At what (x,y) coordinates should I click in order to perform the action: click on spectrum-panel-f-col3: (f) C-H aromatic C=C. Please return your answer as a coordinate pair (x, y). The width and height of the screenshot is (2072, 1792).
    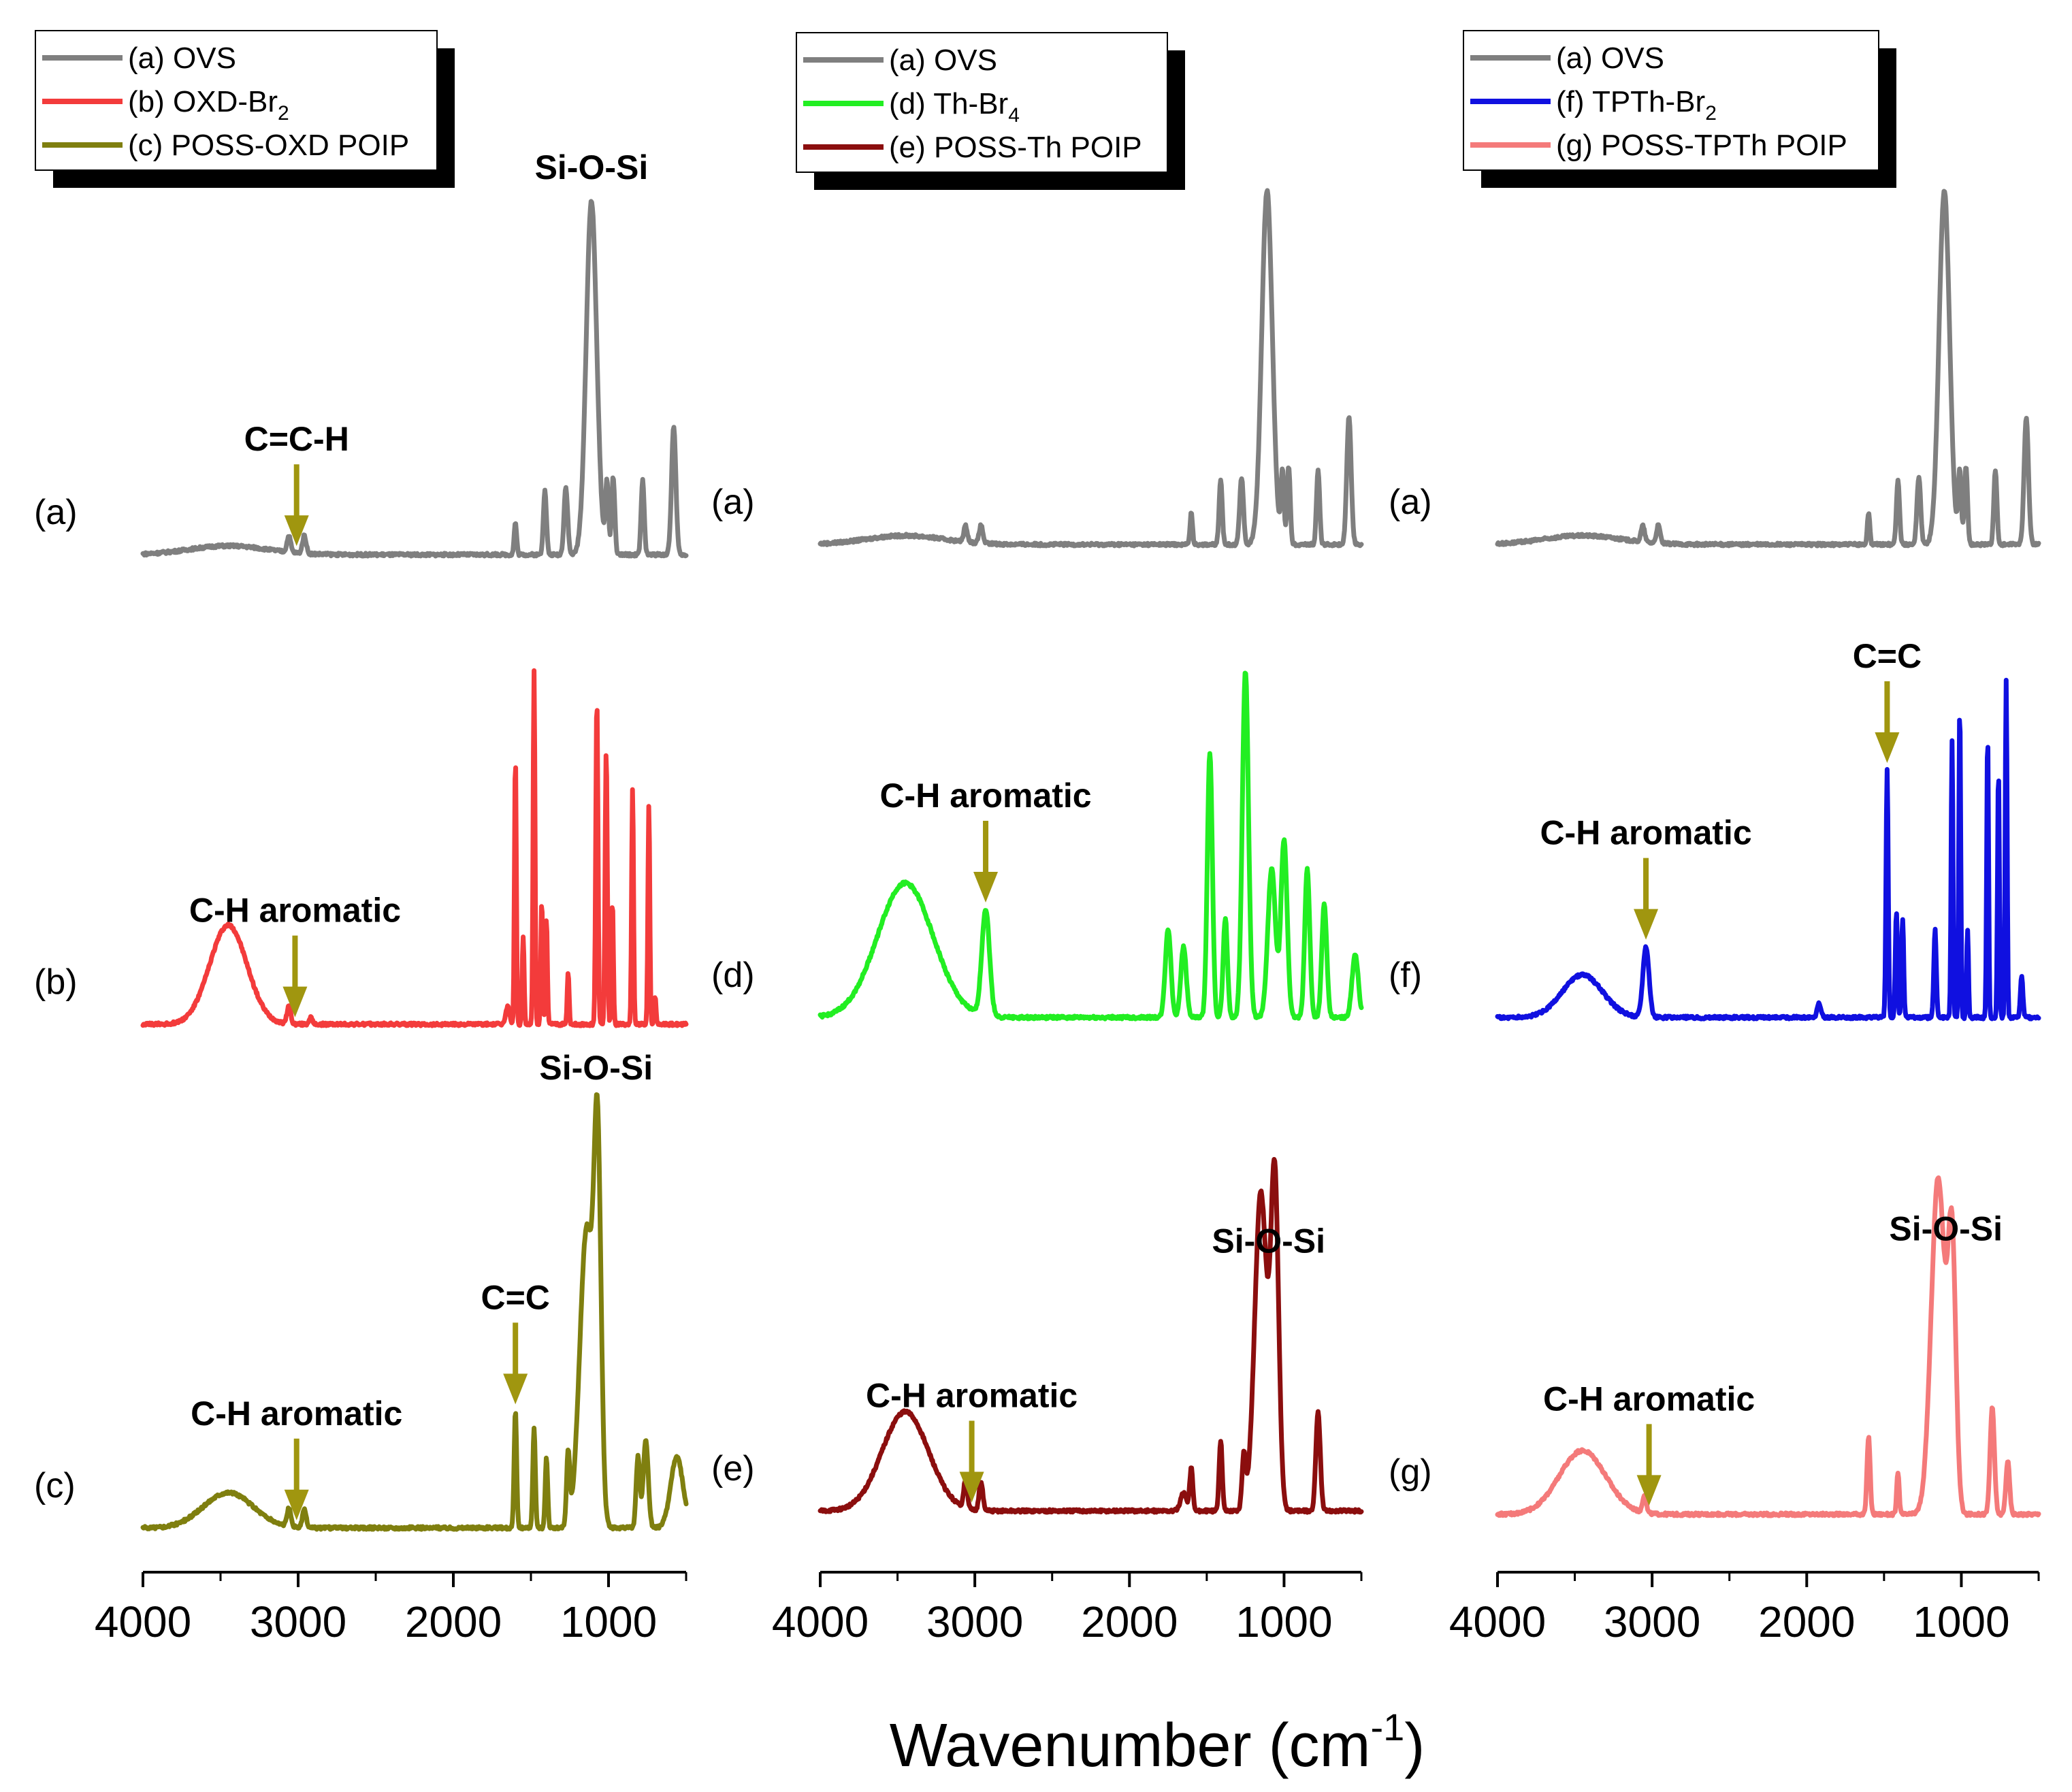
    Looking at the image, I should click on (1715, 829).